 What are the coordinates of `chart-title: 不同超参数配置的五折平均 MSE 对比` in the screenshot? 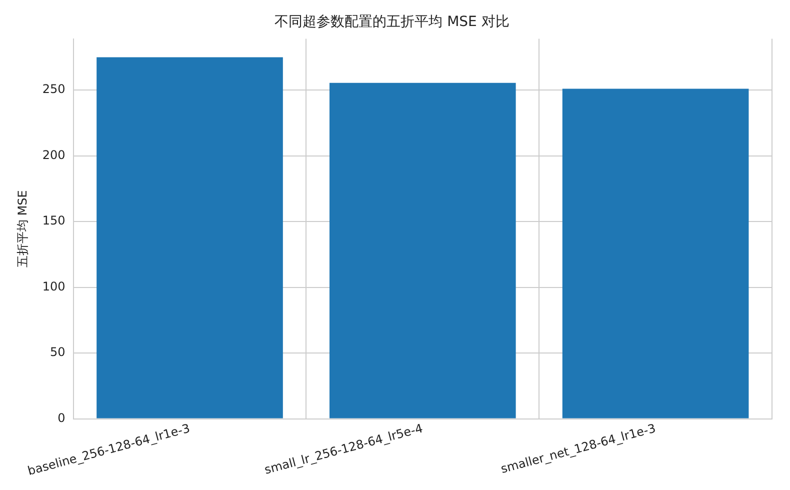 It's located at (392, 22).